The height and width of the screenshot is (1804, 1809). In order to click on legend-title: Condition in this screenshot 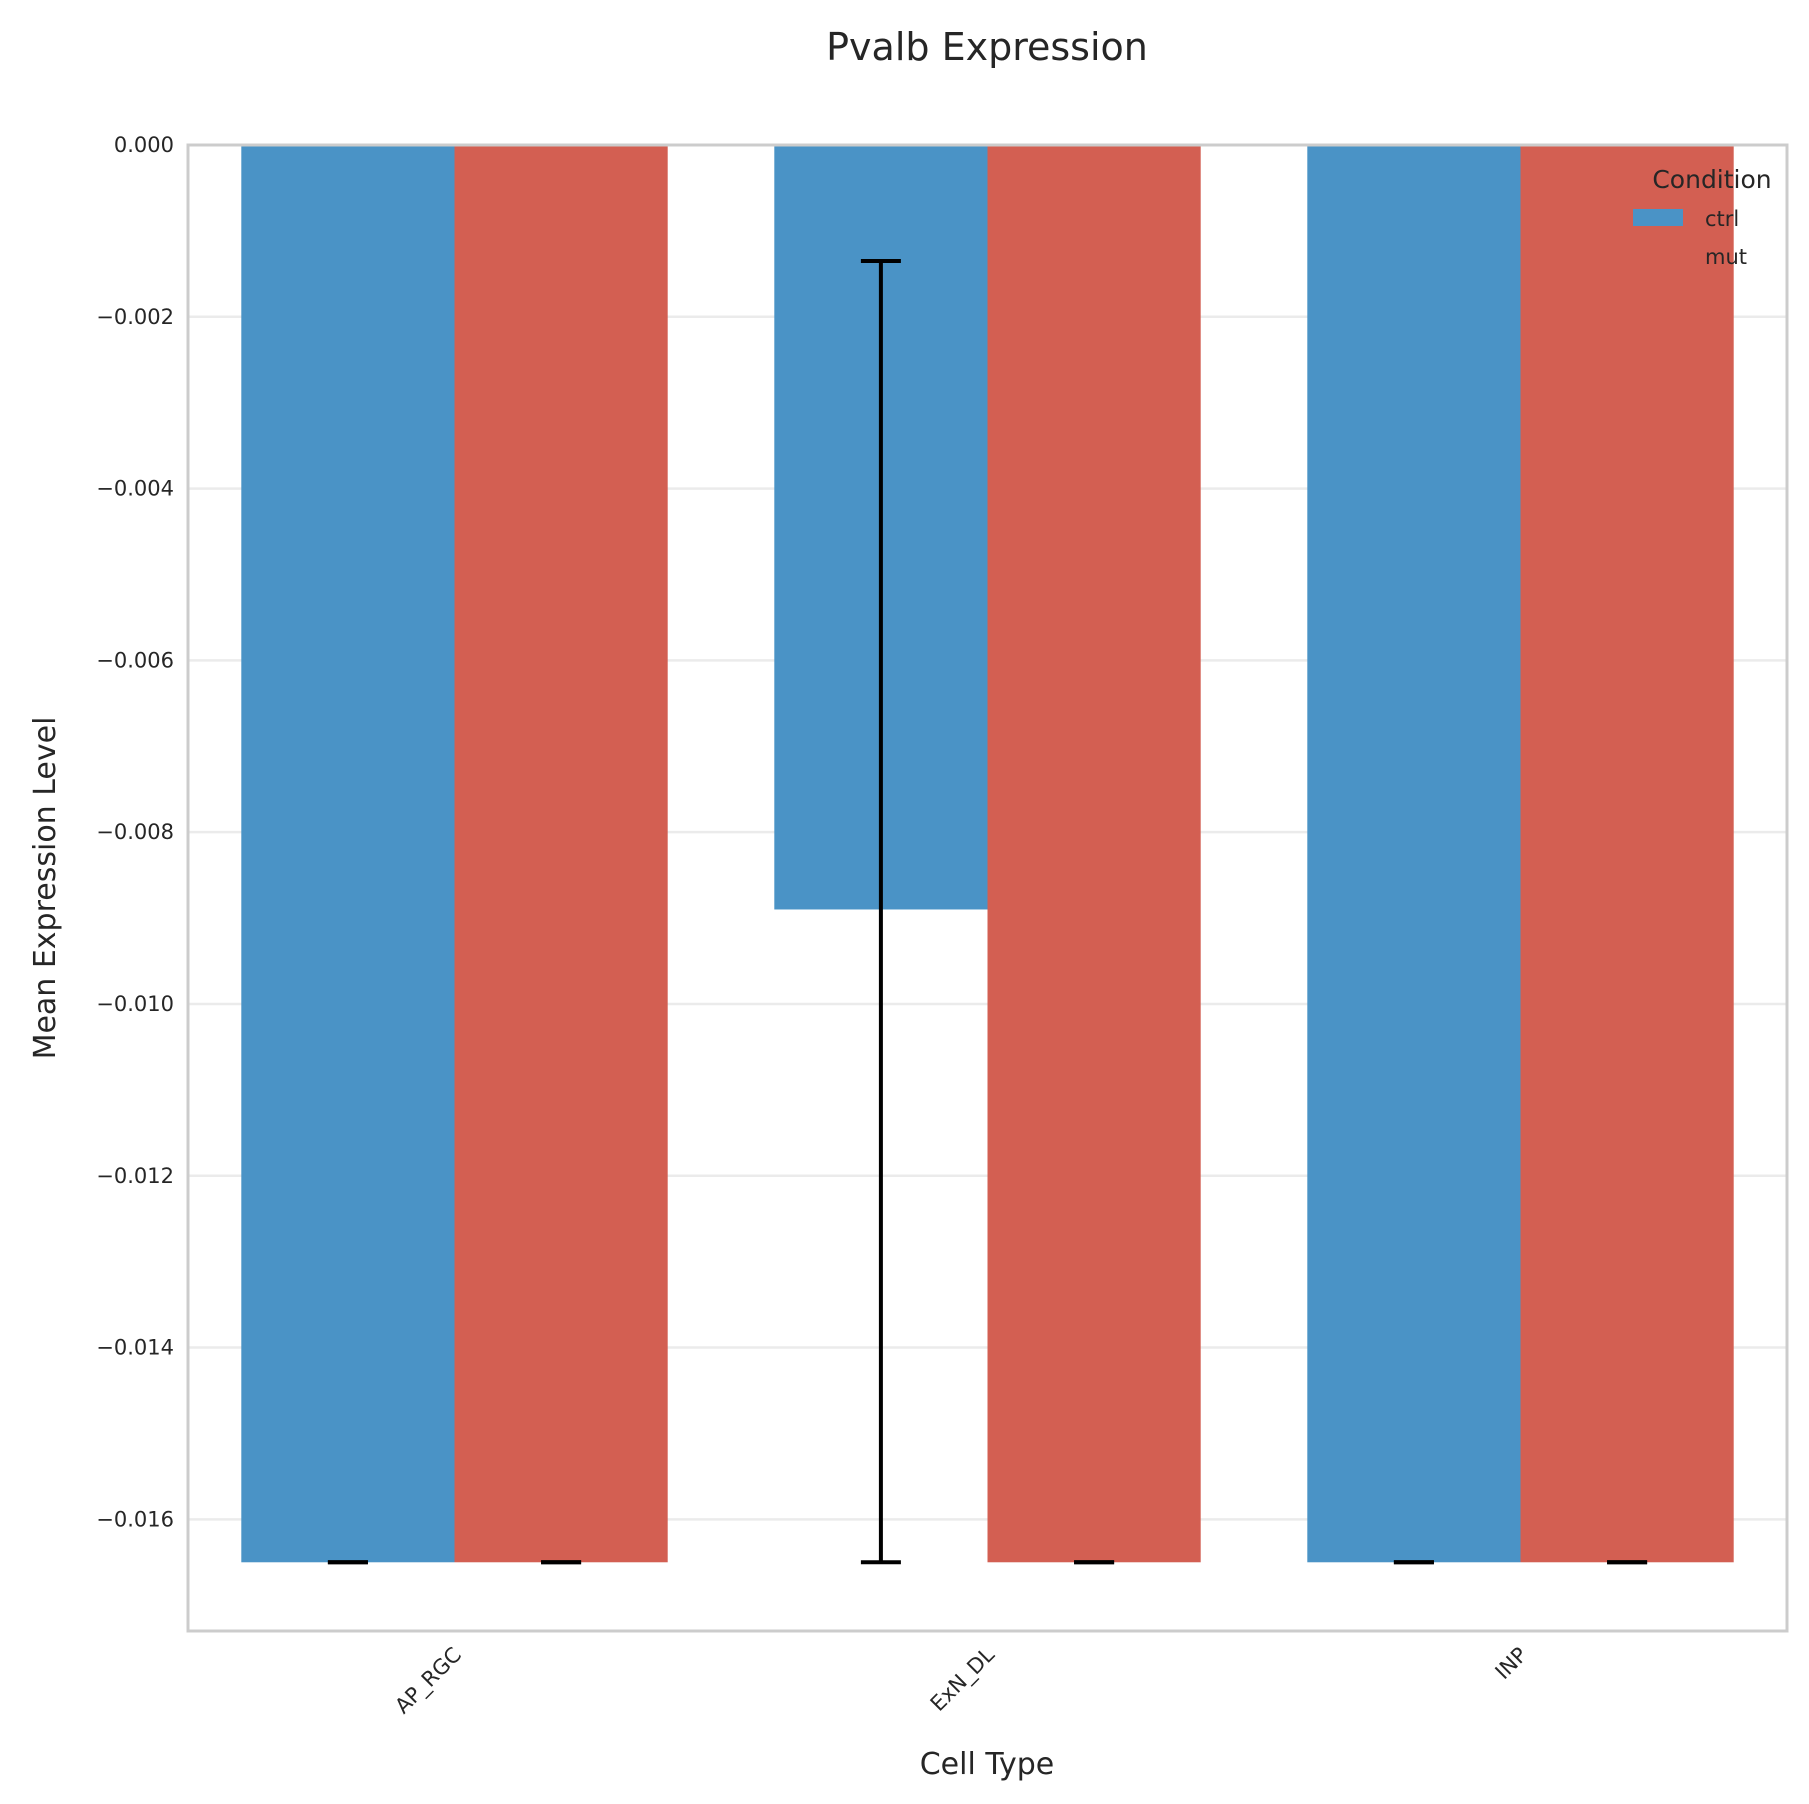, I will do `click(1711, 179)`.